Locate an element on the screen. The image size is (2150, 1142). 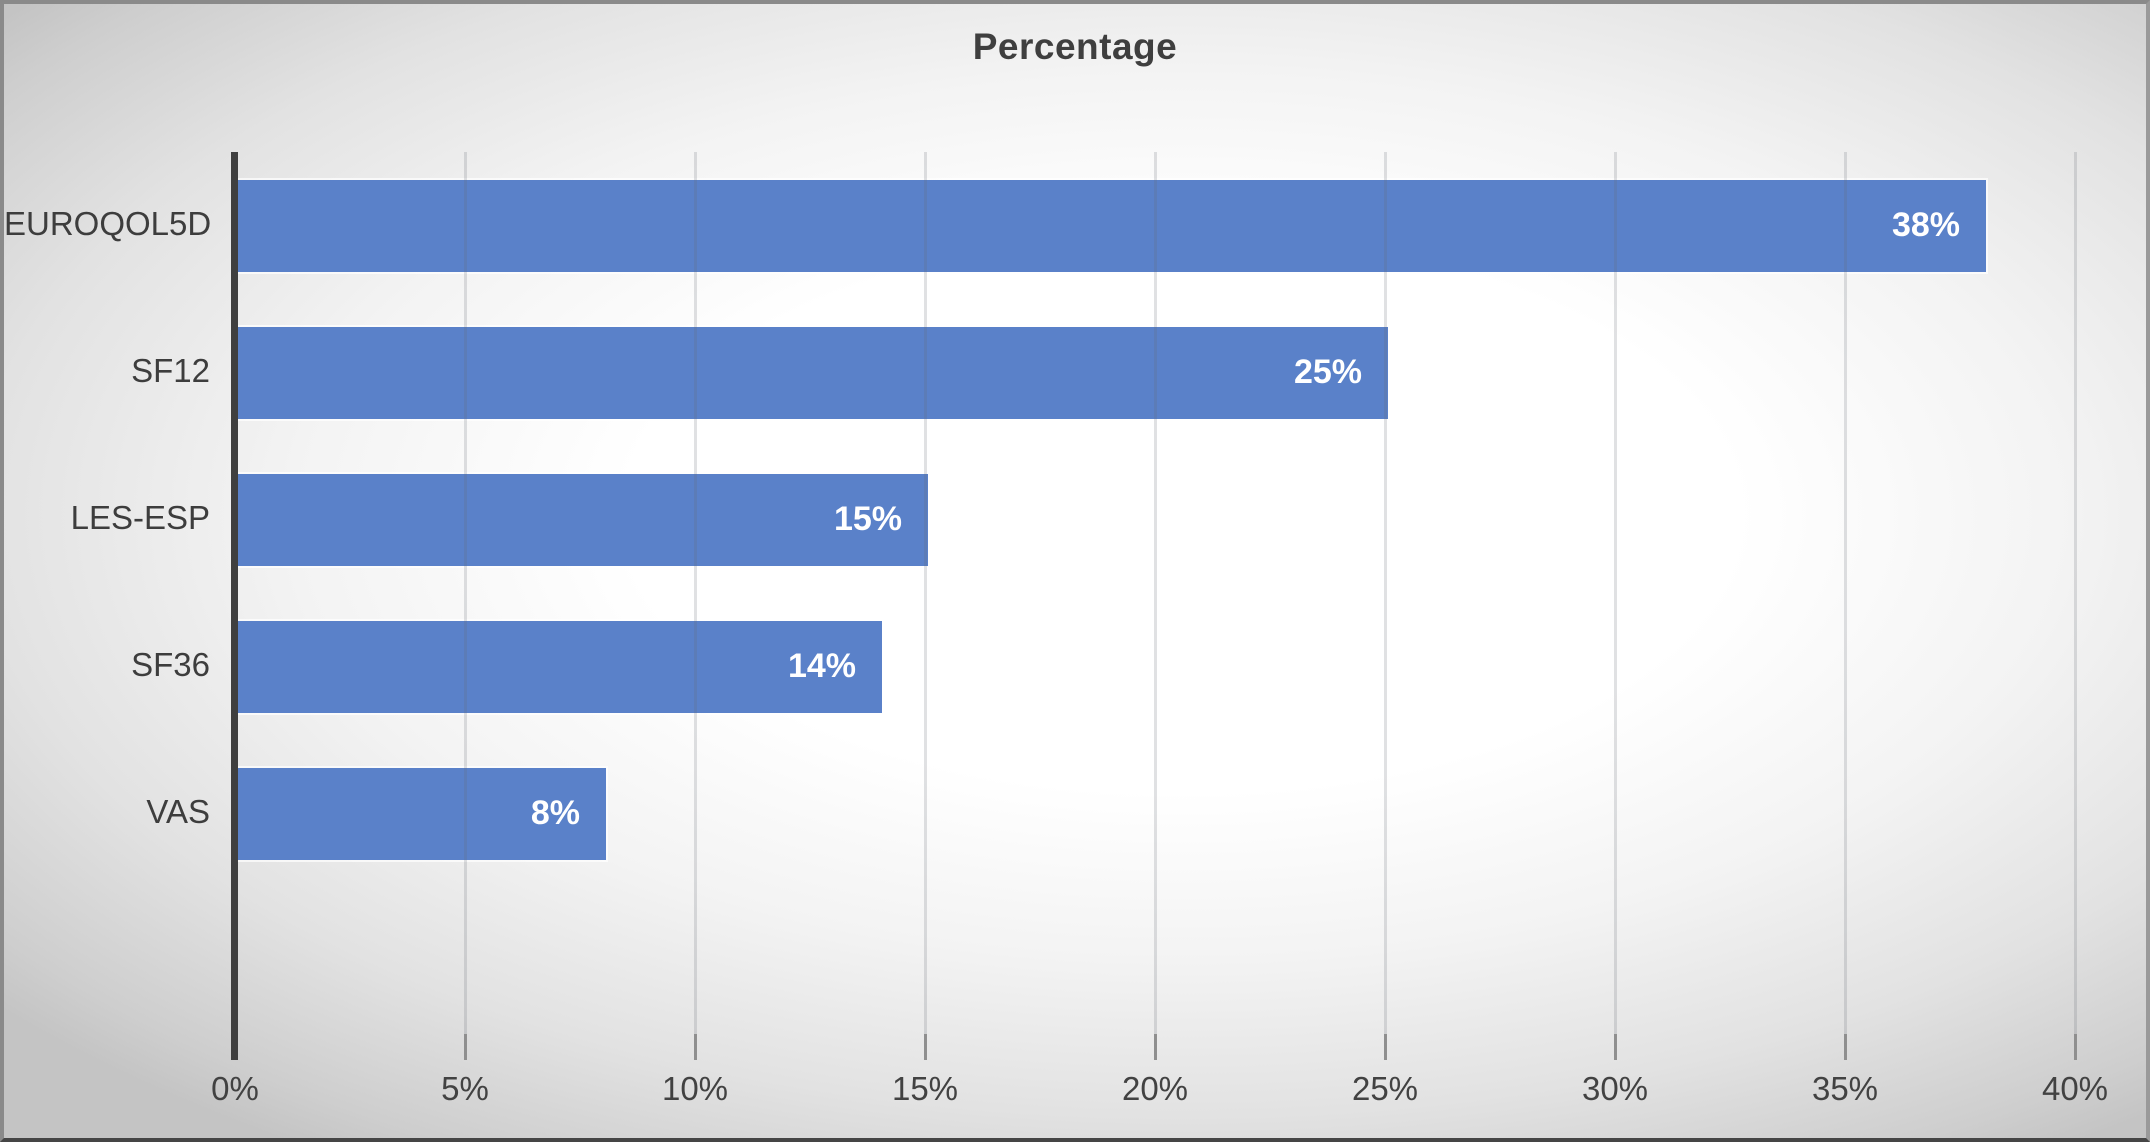
bar-value-label: 14% is located at coordinates (821, 666).